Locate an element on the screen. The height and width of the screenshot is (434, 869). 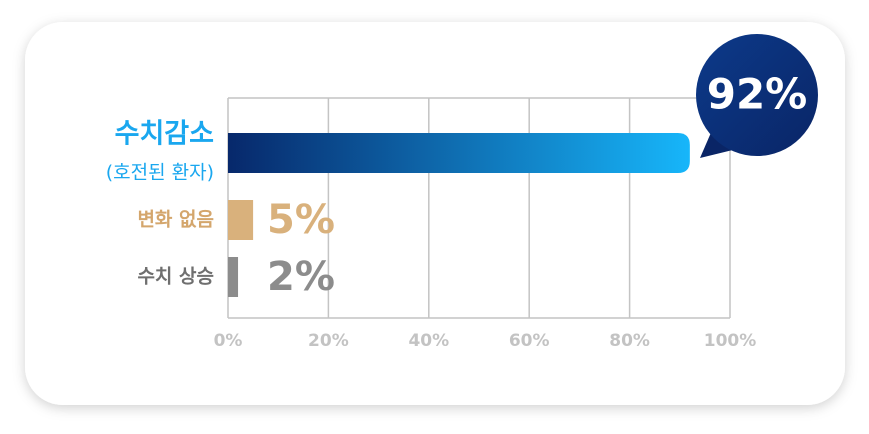
category-label: 수치 상승 is located at coordinates (175, 277).